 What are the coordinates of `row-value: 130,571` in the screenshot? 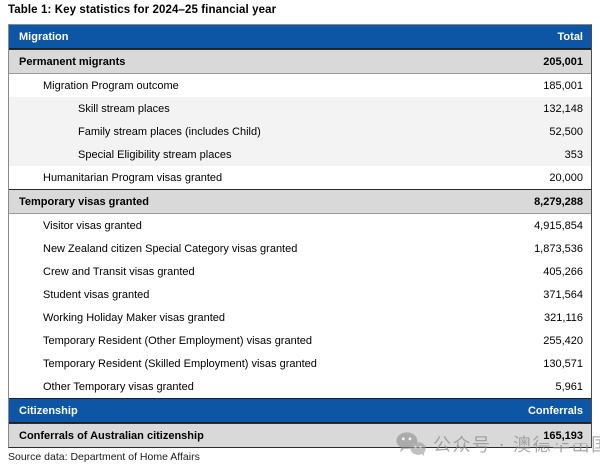 It's located at (563, 363).